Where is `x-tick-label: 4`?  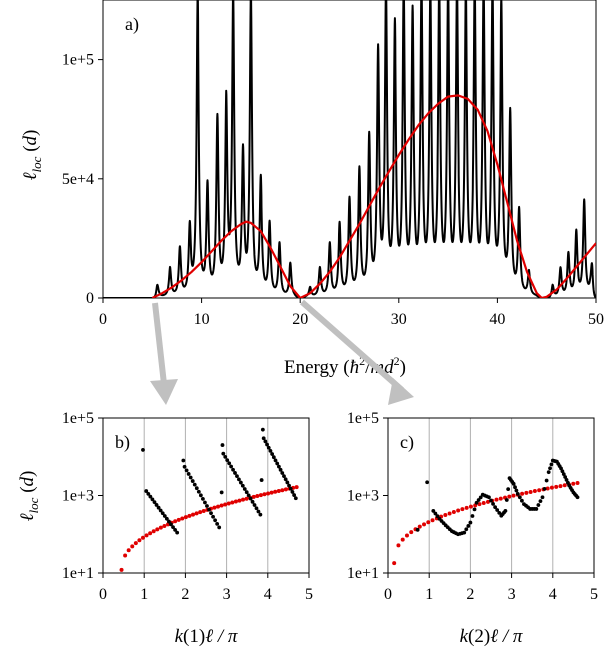 x-tick-label: 4 is located at coordinates (553, 594).